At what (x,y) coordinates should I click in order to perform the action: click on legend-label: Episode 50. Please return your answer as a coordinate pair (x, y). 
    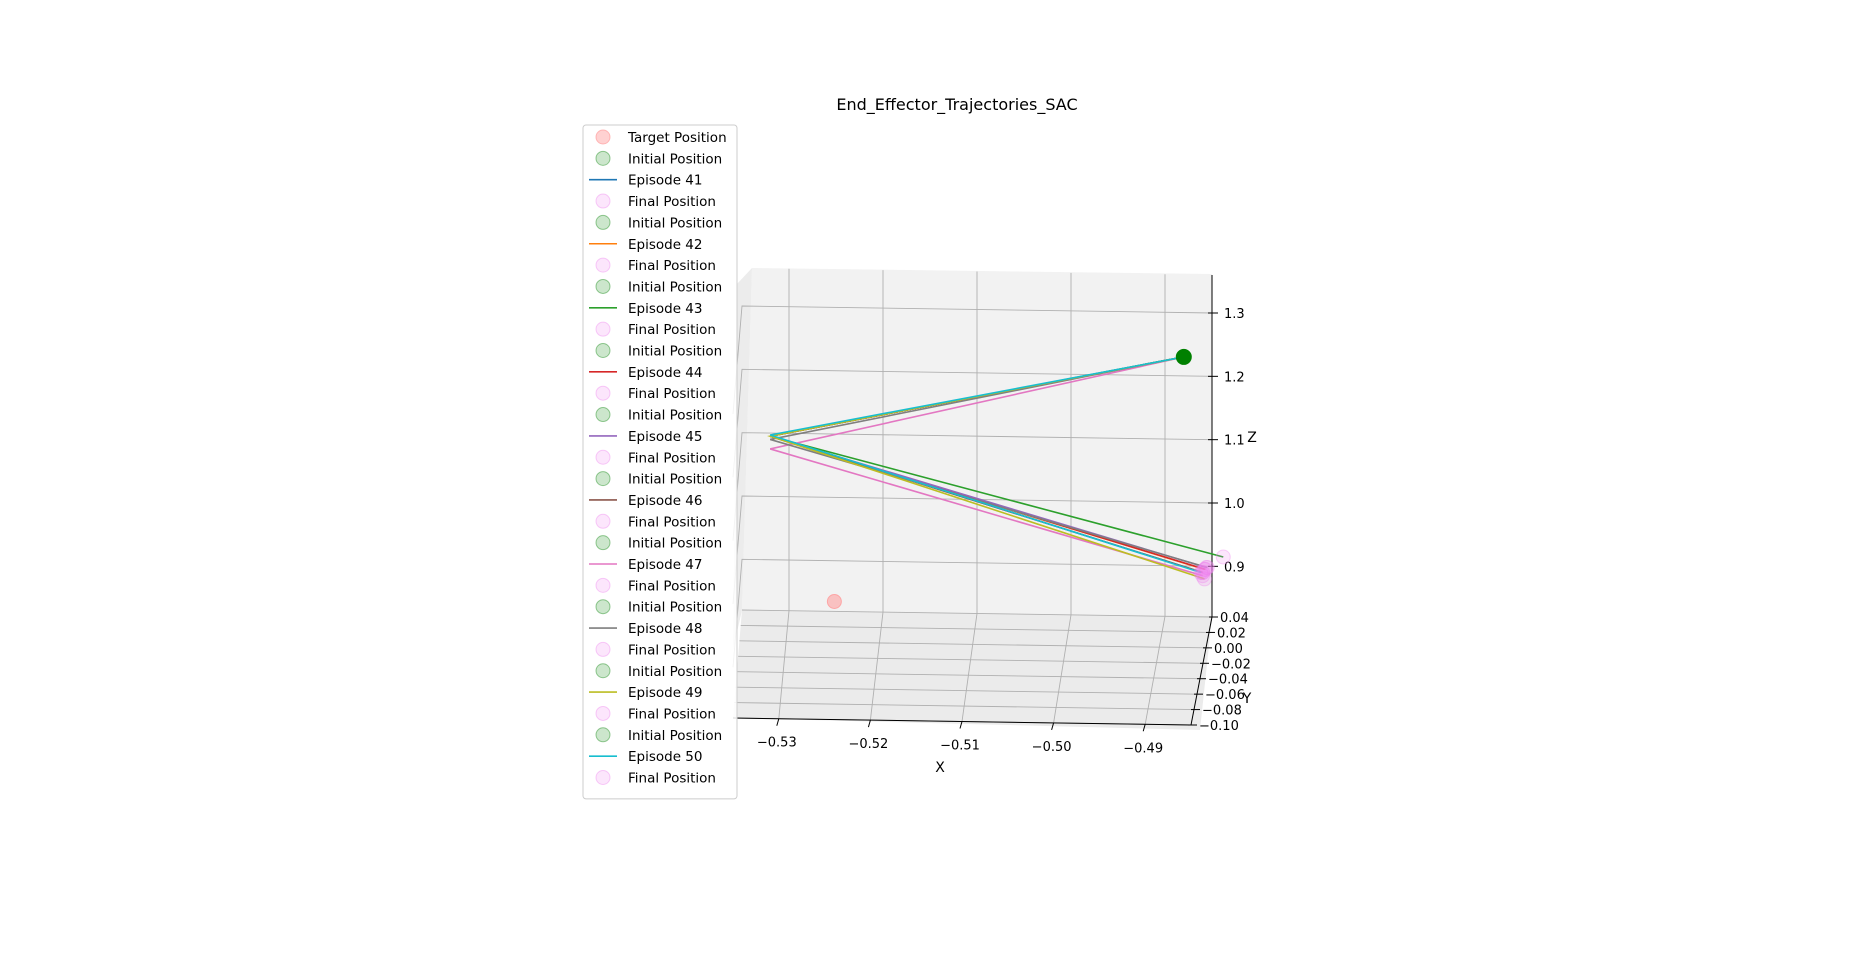
    Looking at the image, I should click on (665, 757).